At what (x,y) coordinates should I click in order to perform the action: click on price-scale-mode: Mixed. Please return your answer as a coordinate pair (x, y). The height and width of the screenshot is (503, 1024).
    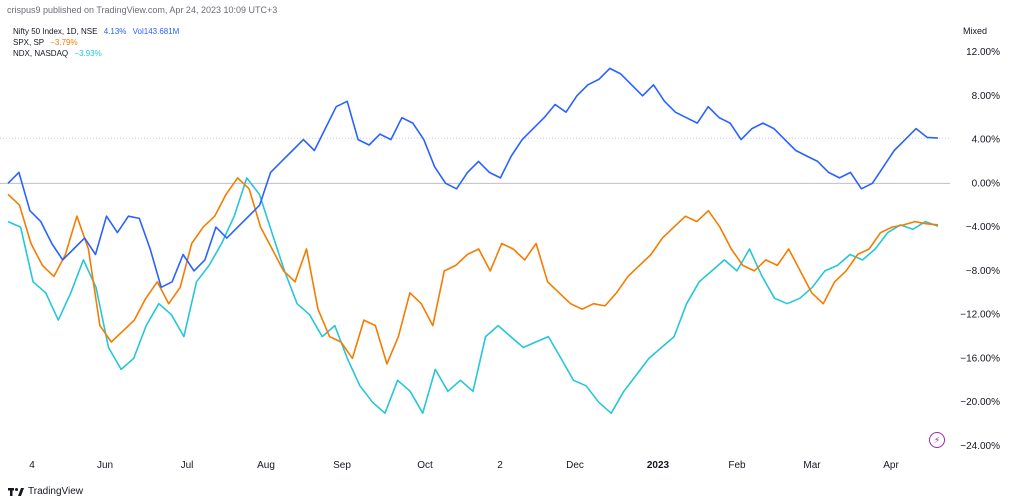
    Looking at the image, I should click on (975, 31).